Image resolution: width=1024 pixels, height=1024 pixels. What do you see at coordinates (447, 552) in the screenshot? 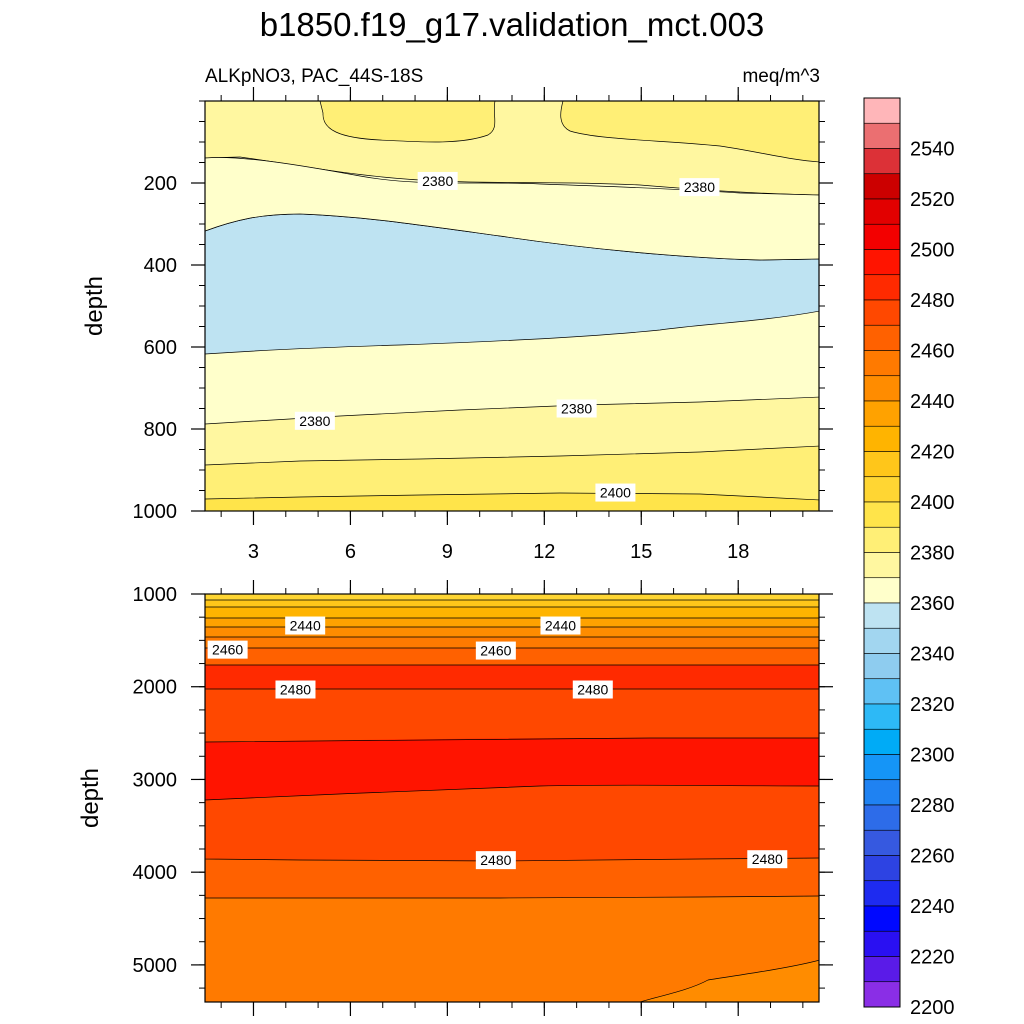
I see `x-tick-label: 9` at bounding box center [447, 552].